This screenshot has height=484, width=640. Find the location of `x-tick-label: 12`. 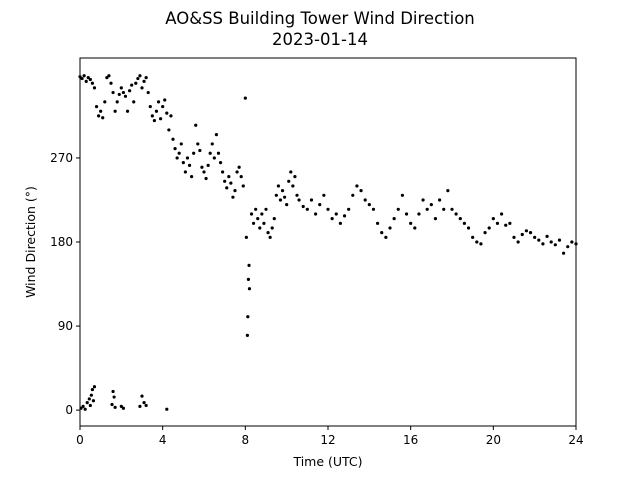

x-tick-label: 12 is located at coordinates (327, 440).